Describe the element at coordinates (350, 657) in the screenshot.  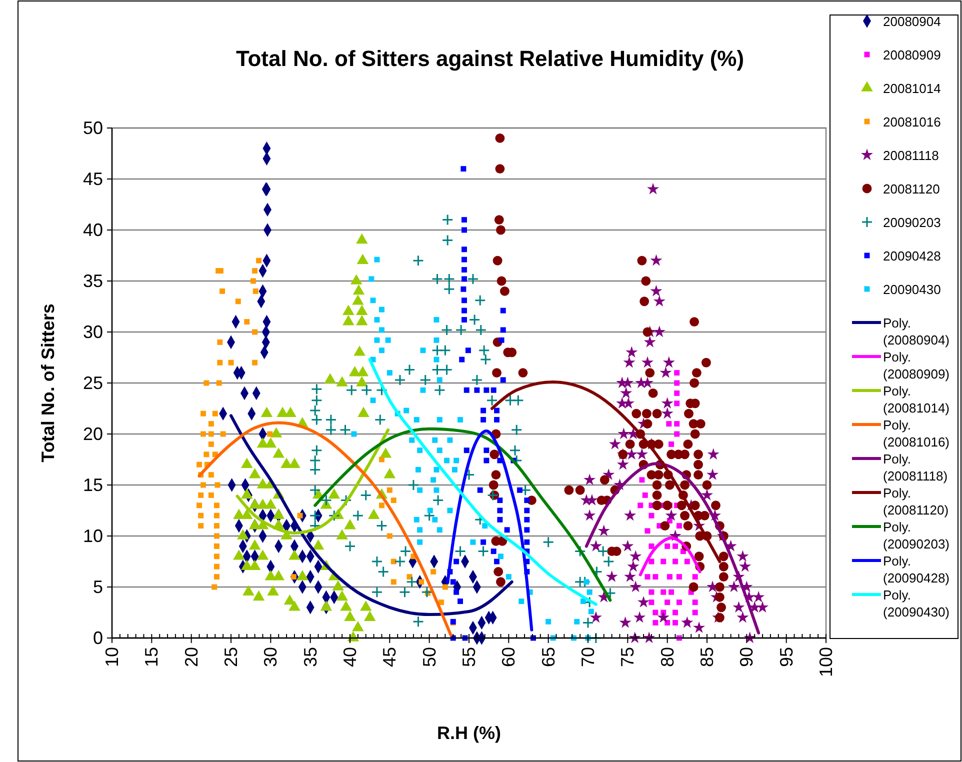
I see `x-tick-label: 40` at that location.